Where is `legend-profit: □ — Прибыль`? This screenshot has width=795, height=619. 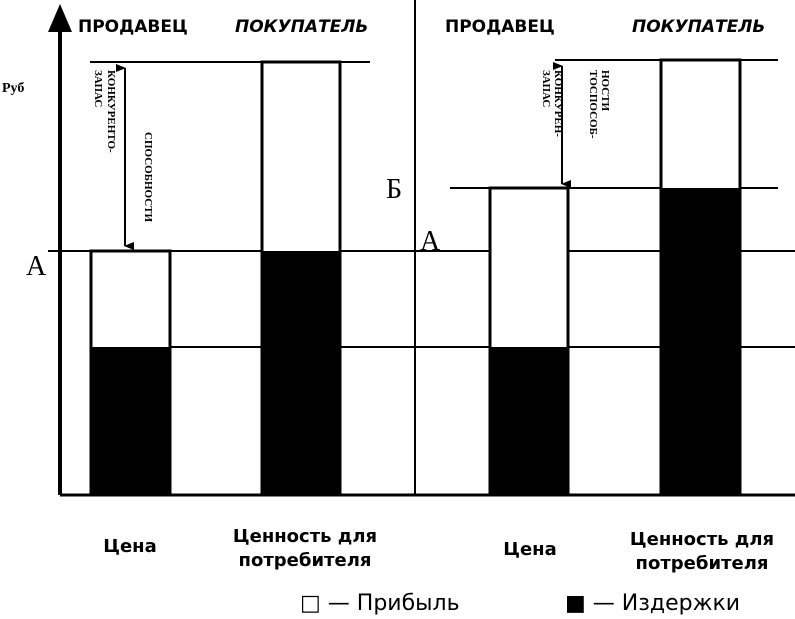
legend-profit: □ — Прибыль is located at coordinates (380, 603).